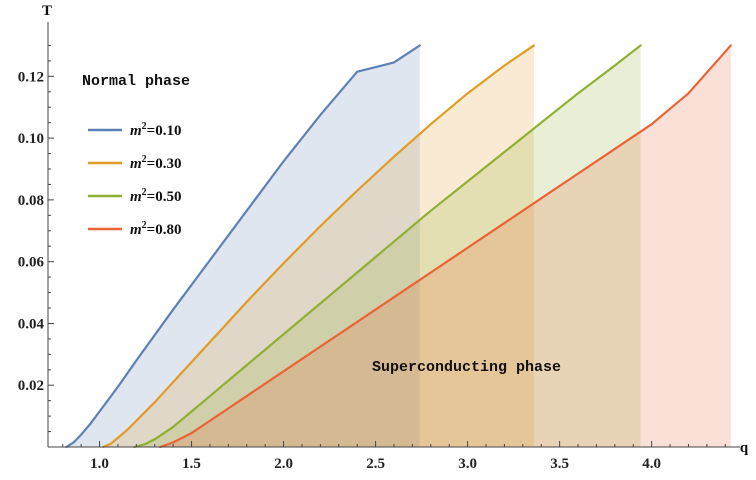 Image resolution: width=756 pixels, height=480 pixels. What do you see at coordinates (283, 464) in the screenshot?
I see `x-tick-label: 2.0` at bounding box center [283, 464].